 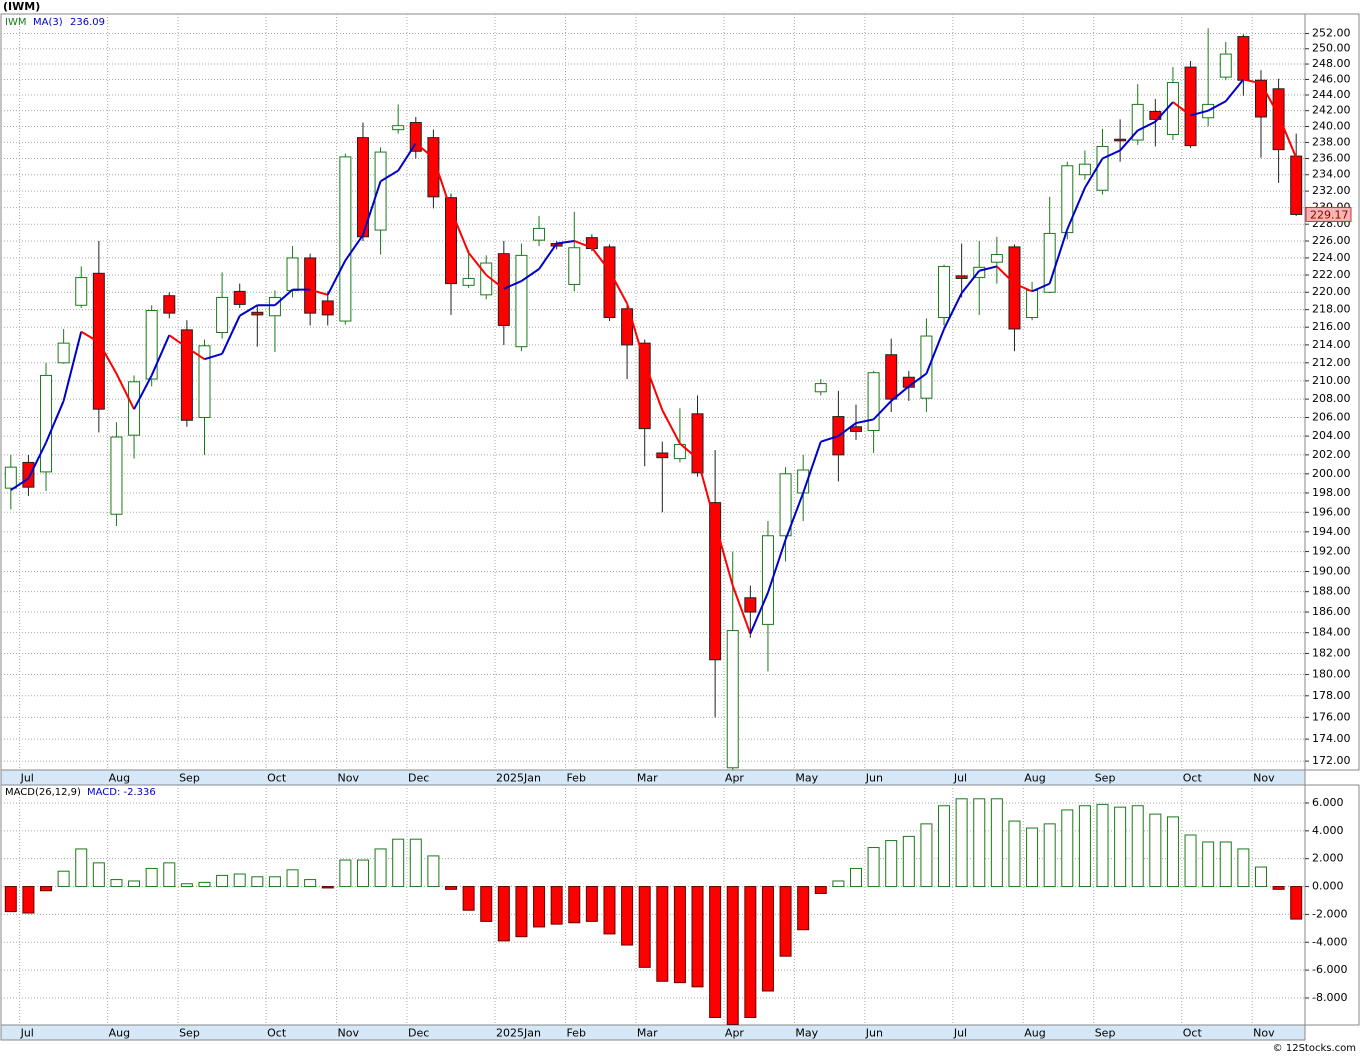 What do you see at coordinates (1331, 591) in the screenshot?
I see `y-tick-label: 188.00` at bounding box center [1331, 591].